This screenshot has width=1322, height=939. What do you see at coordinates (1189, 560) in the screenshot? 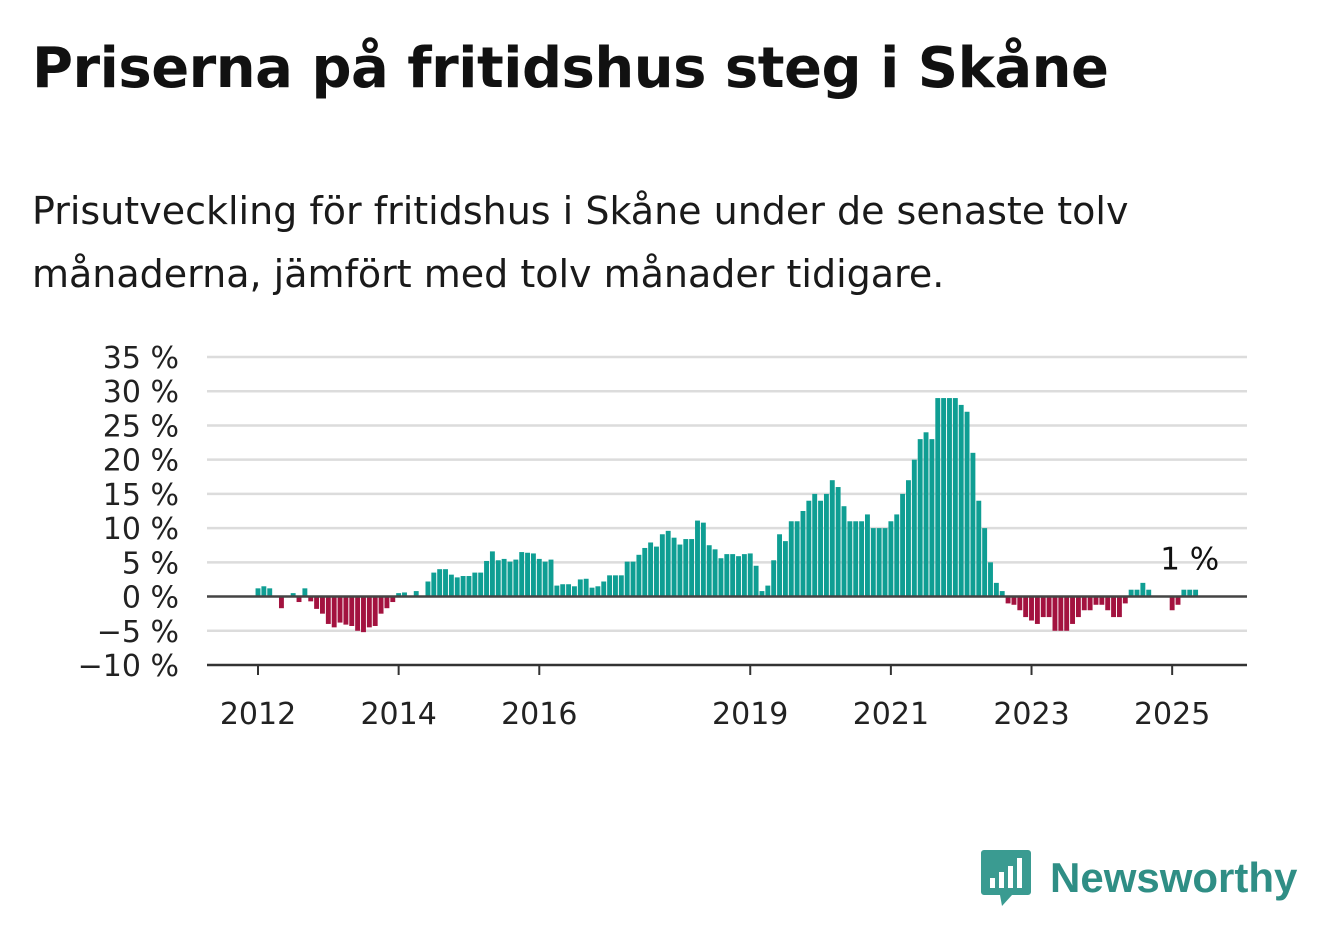
I see `last-value-annotation: 1 %` at bounding box center [1189, 560].